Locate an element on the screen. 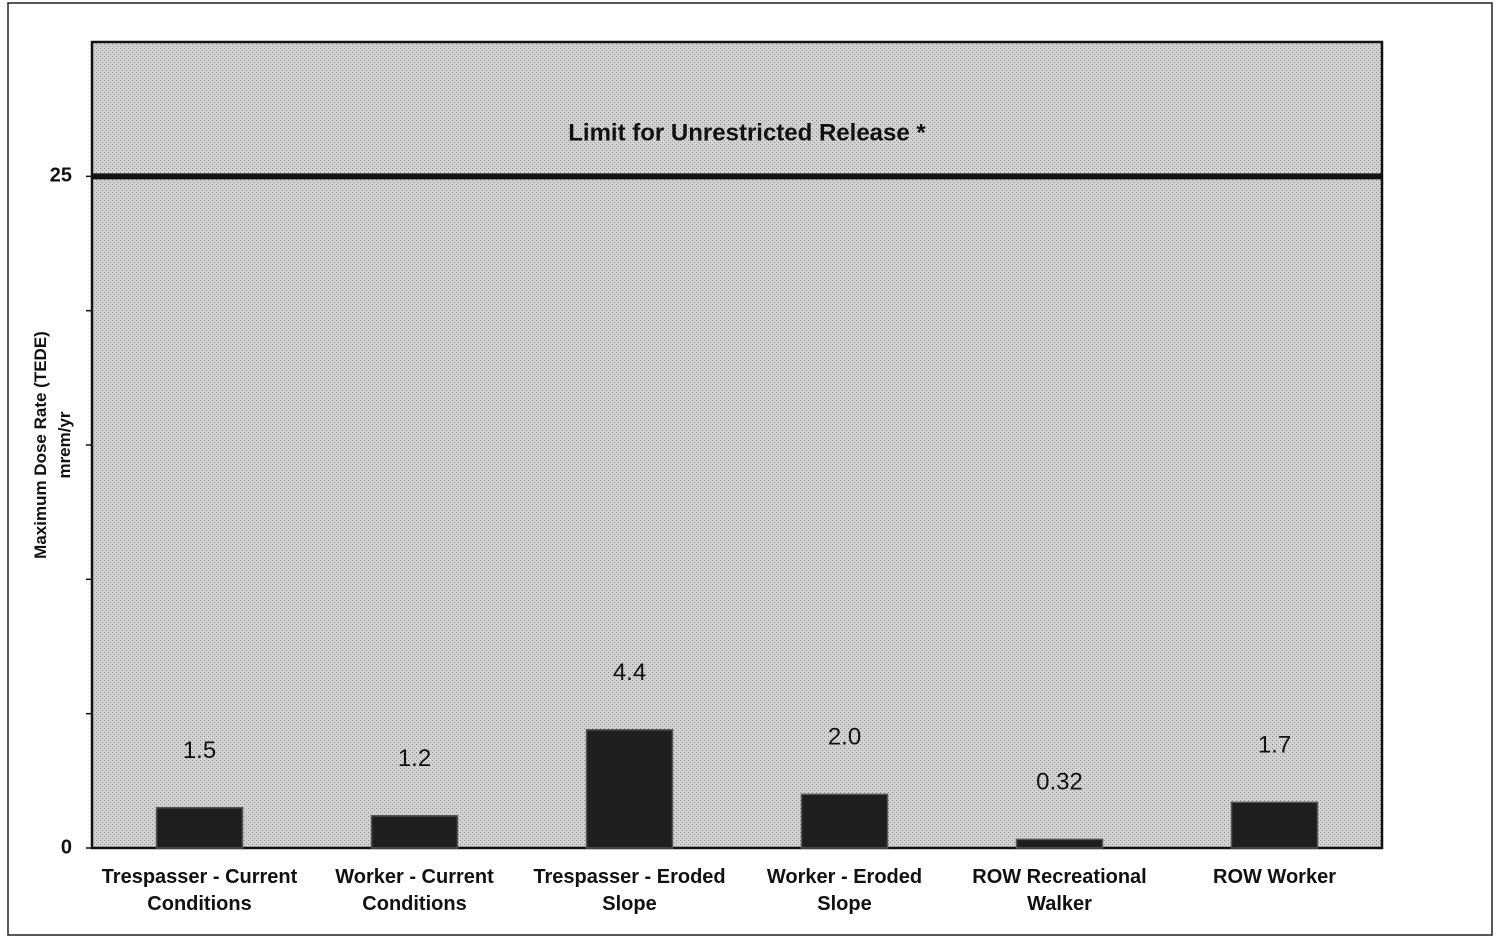 This screenshot has width=1501, height=941. value-label: 1.7 is located at coordinates (1274, 745).